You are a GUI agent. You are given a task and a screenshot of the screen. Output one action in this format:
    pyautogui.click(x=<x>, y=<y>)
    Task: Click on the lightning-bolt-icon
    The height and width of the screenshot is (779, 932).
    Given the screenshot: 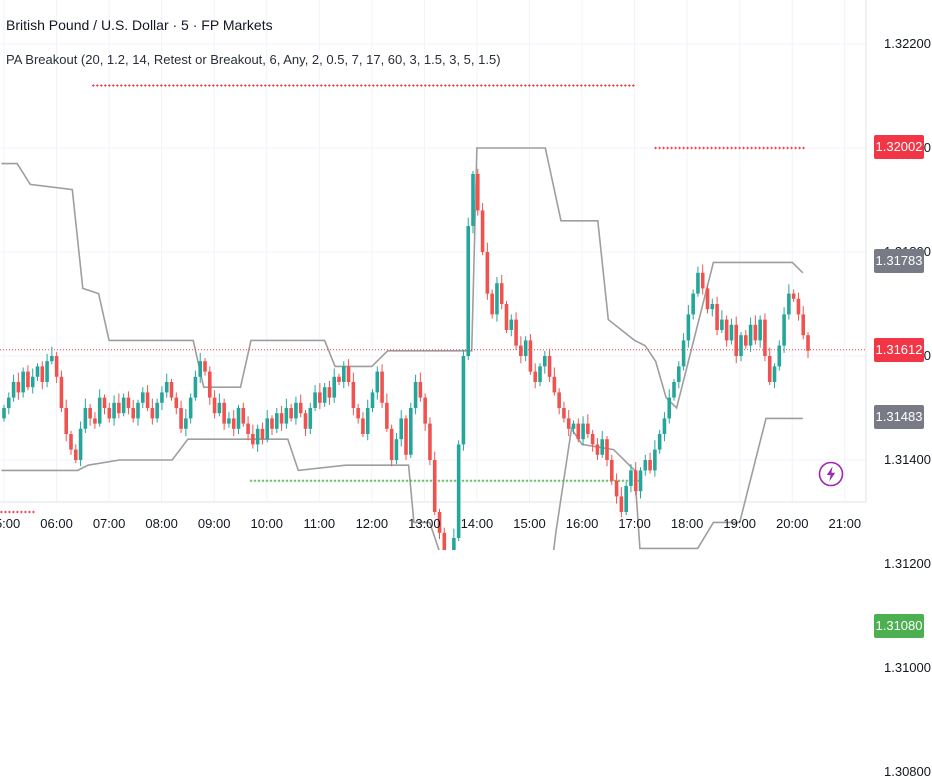 What is the action you would take?
    pyautogui.click(x=831, y=474)
    